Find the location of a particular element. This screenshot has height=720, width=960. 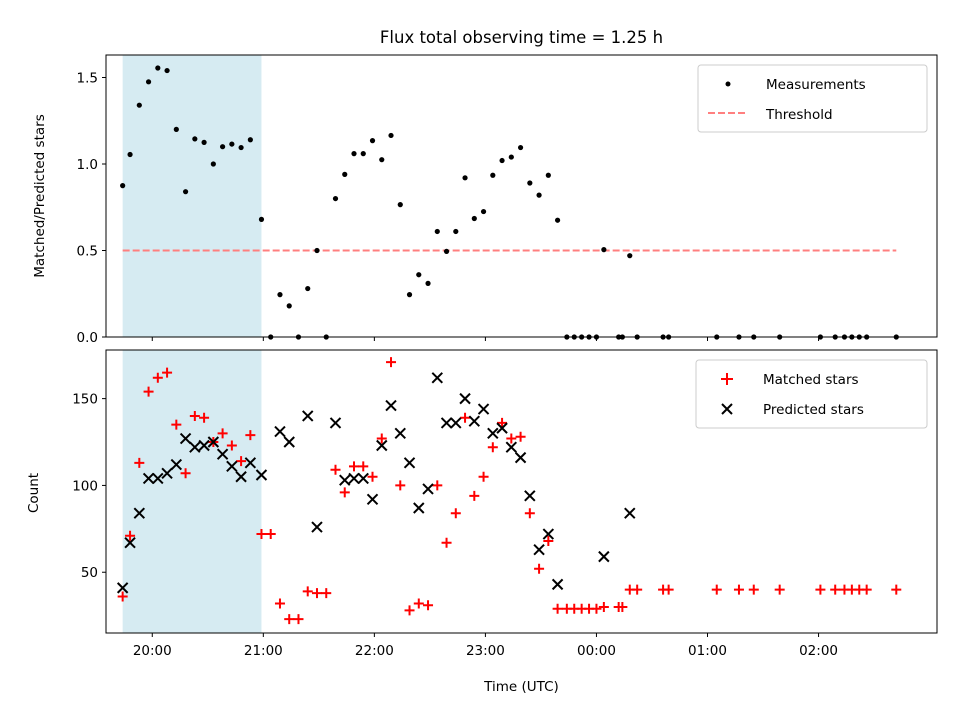

y-top-tick-label: 1.0 is located at coordinates (87, 165).